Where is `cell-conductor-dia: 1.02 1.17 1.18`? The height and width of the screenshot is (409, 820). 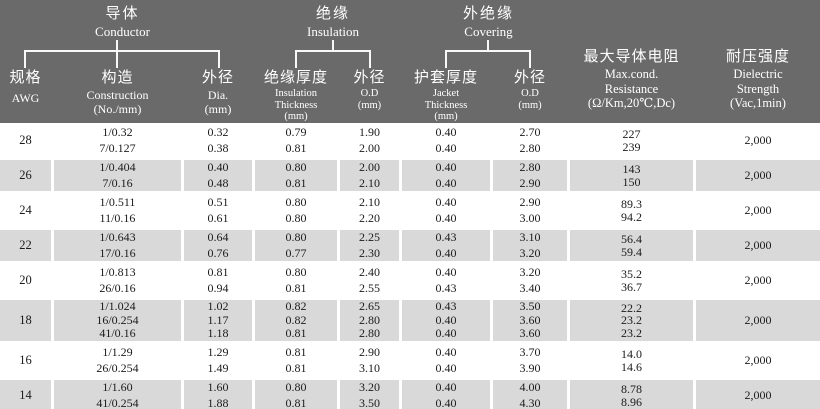
cell-conductor-dia: 1.02 1.17 1.18 is located at coordinates (218, 320).